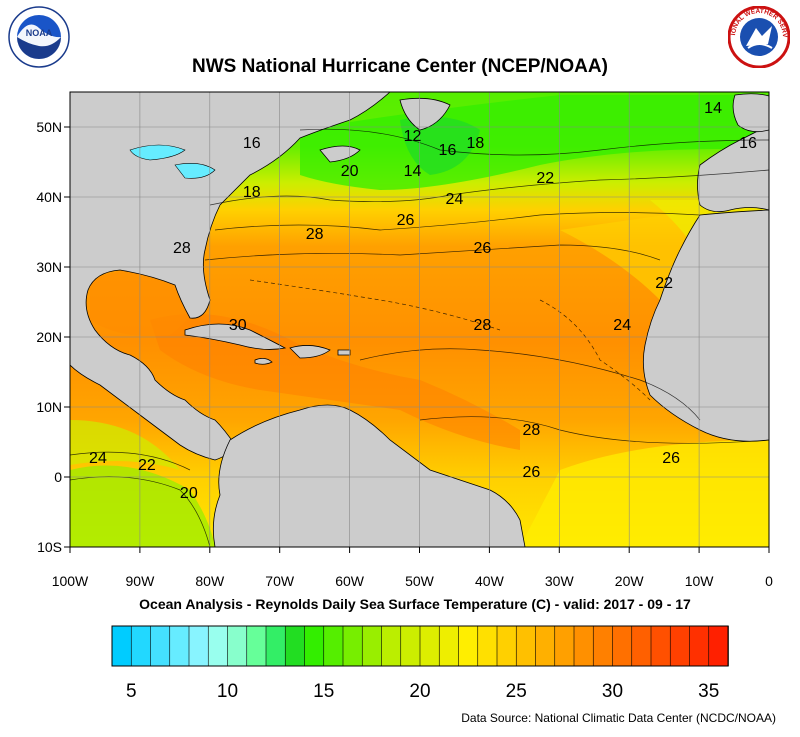 This screenshot has width=800, height=737. I want to click on color-bar-label: 10, so click(227, 691).